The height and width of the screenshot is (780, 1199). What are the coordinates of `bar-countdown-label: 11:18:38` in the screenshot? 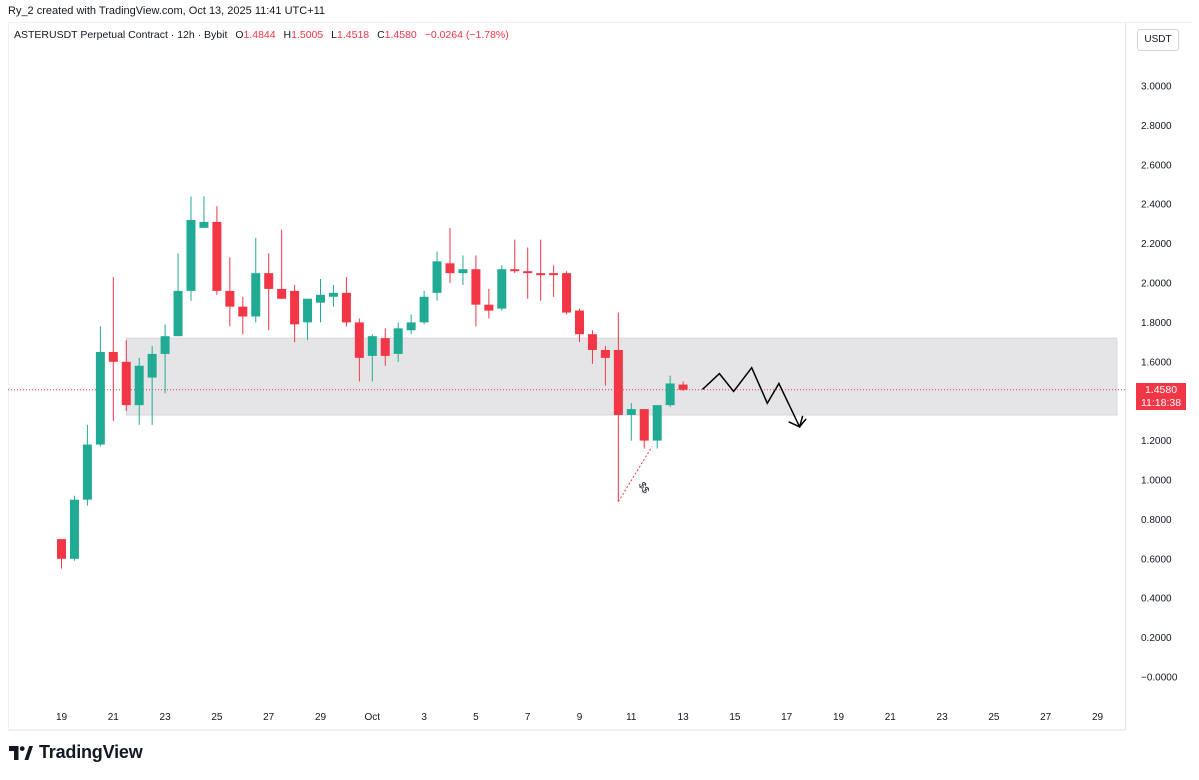 It's located at (1161, 403).